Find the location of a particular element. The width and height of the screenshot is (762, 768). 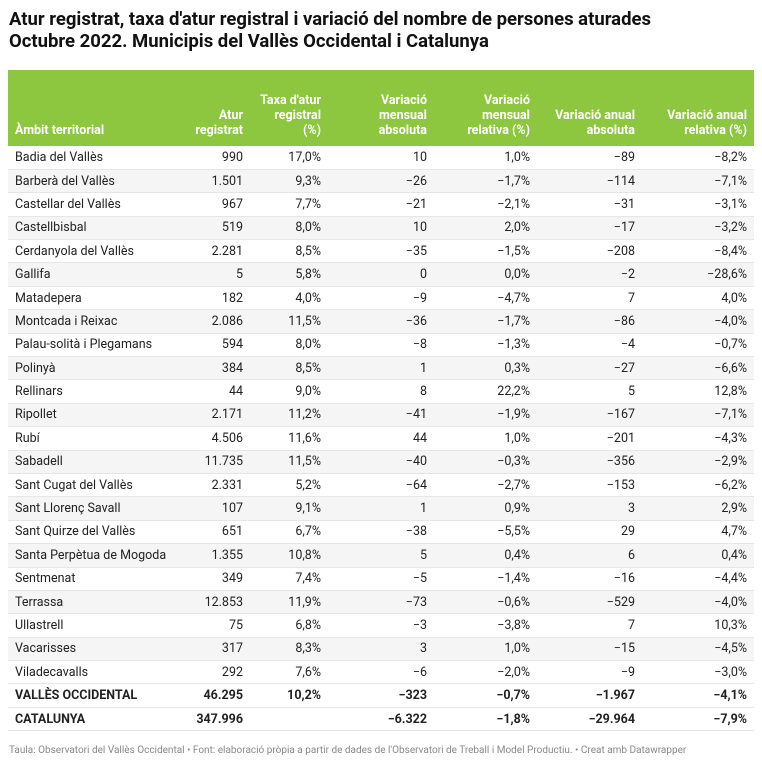

table-cell: 7,4% is located at coordinates (289, 579).